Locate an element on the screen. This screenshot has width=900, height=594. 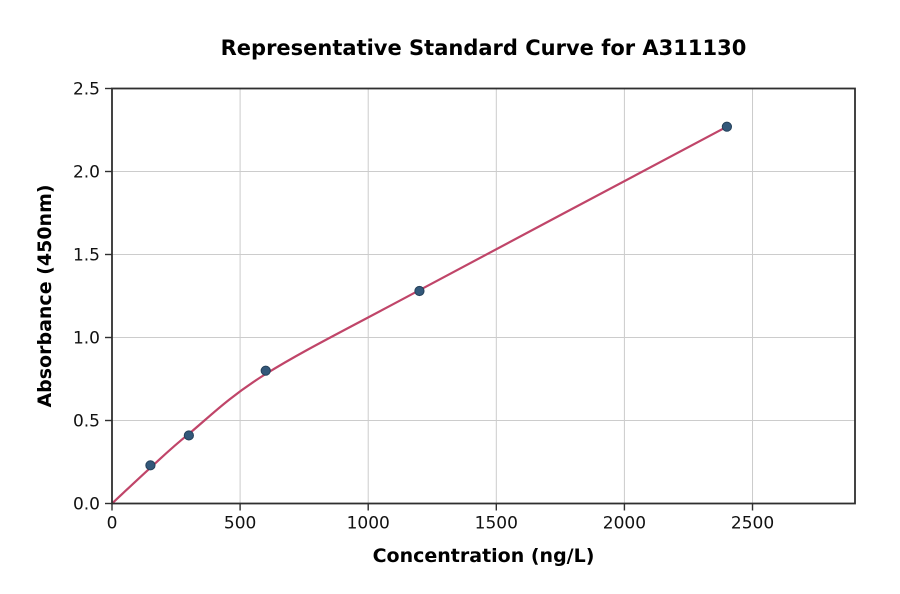
x-tick-label: 0 is located at coordinates (112, 524).